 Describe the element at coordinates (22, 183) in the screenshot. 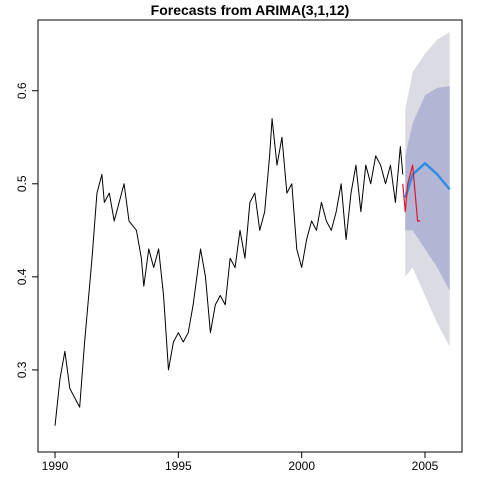

I see `y-tick-label: 0.5` at that location.